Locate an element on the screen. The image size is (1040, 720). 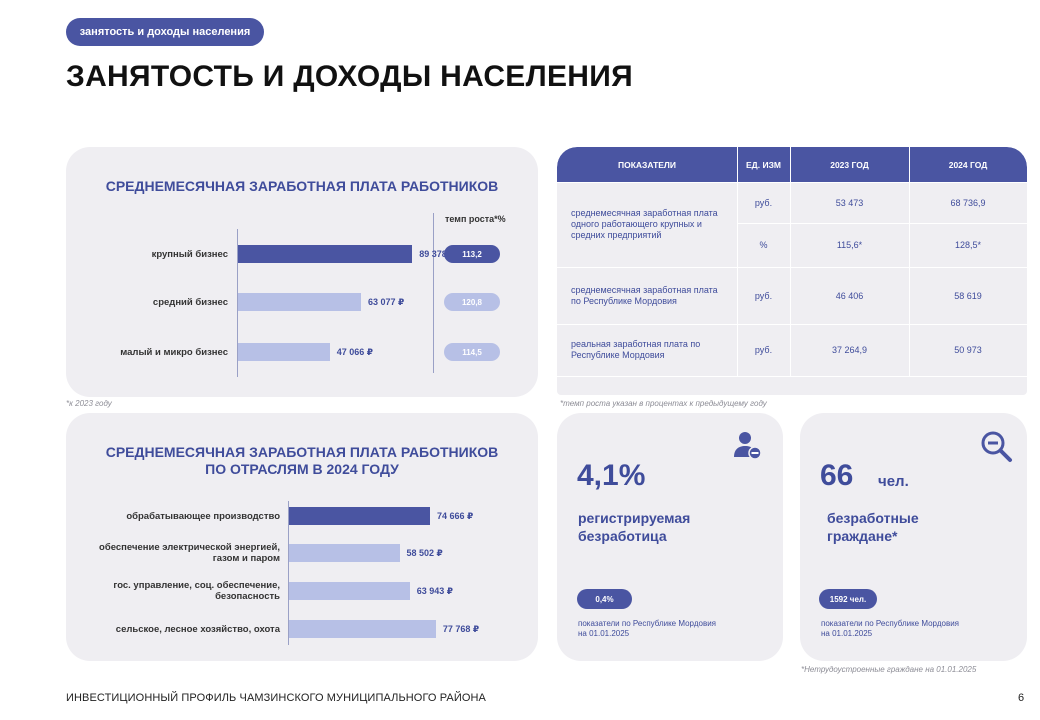
th-2024: 2024 ГОД is located at coordinates (968, 164).